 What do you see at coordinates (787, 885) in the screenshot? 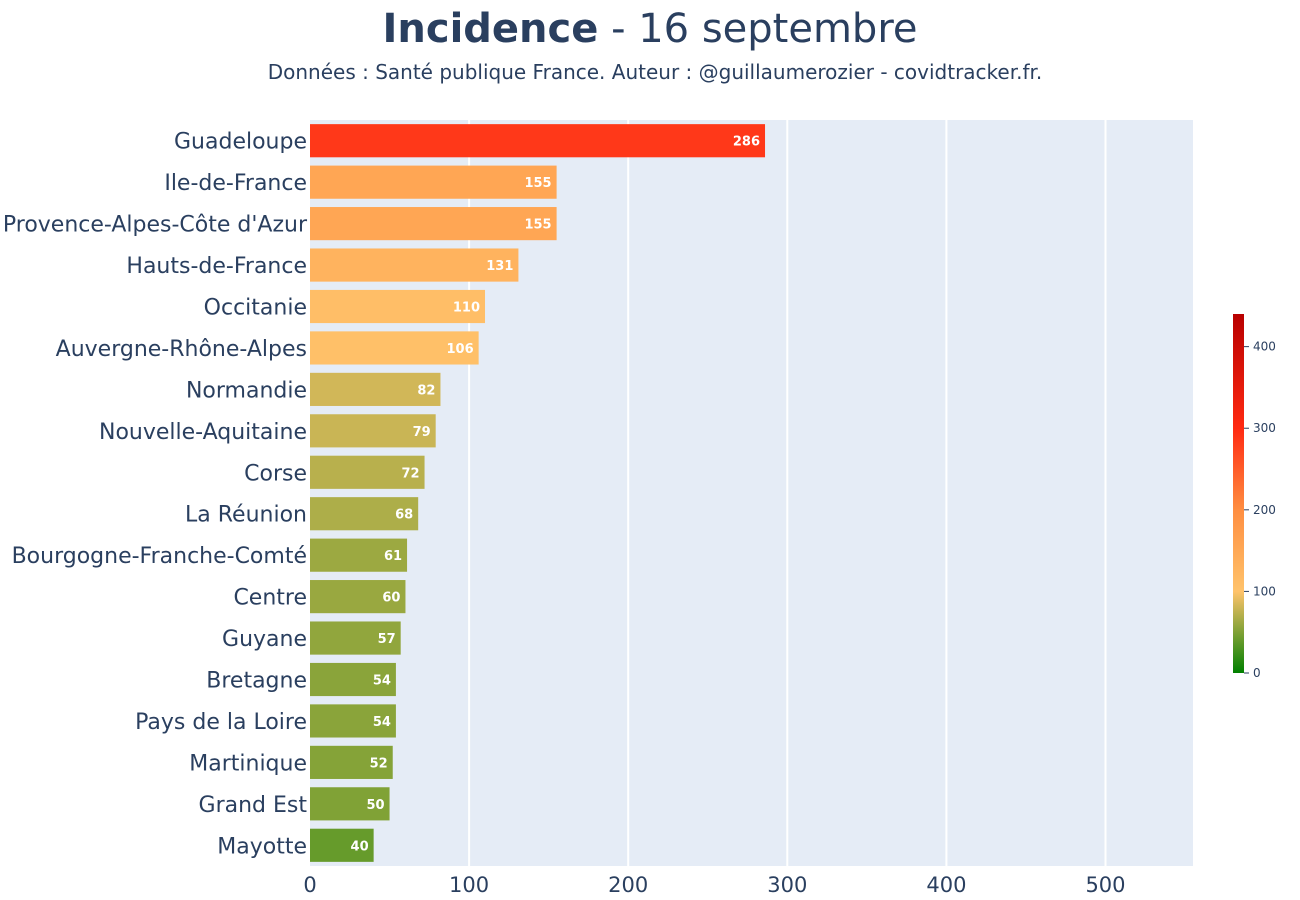
I see `x-tick-label: 300` at bounding box center [787, 885].